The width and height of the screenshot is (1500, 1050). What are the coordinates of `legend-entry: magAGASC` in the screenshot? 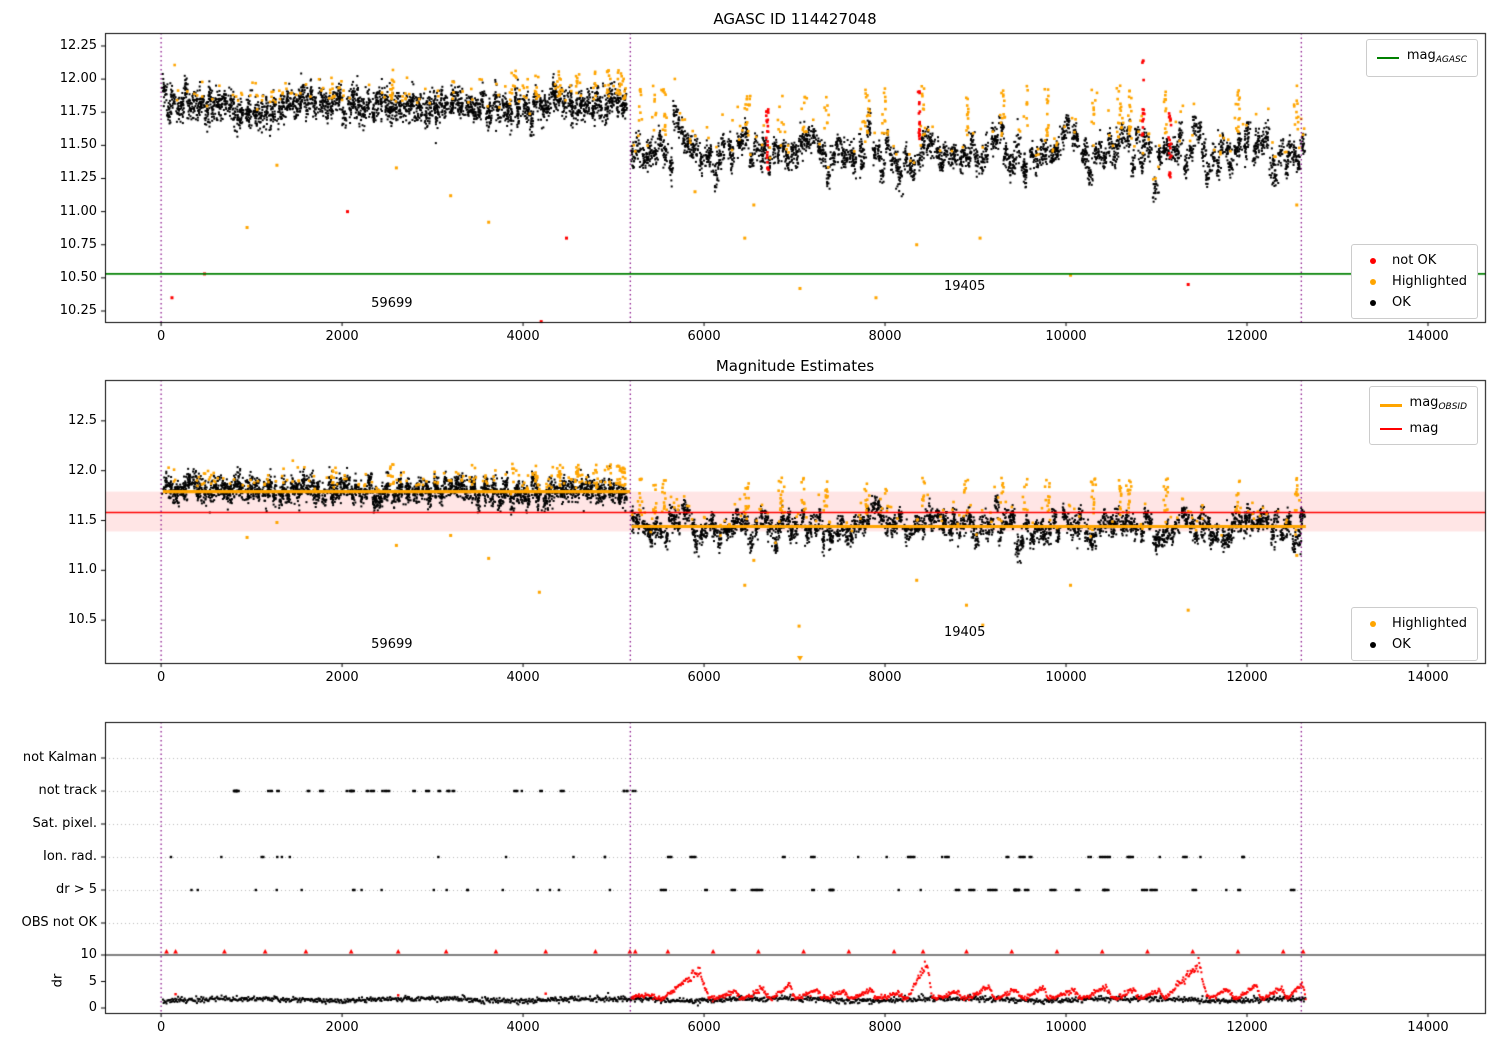 It's located at (1421, 58).